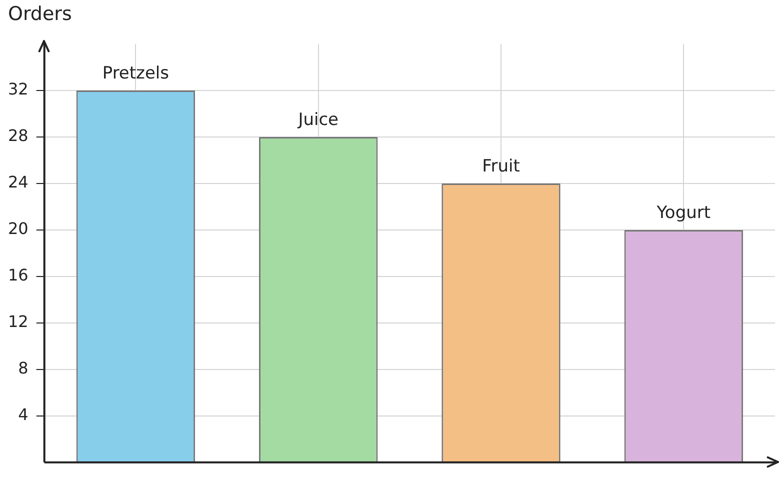 The height and width of the screenshot is (480, 779). I want to click on y-tick-label: 20, so click(18, 228).